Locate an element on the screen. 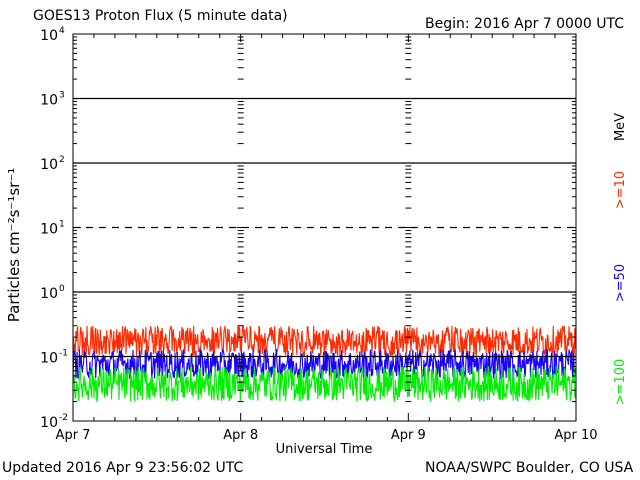 The image size is (640, 480). updated-timestamp: Updated 2016 Apr 9 23:56:02 UTC is located at coordinates (123, 468).